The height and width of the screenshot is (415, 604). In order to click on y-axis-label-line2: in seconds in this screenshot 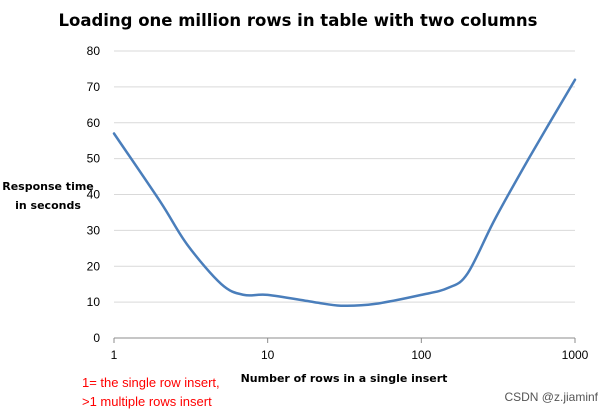, I will do `click(48, 205)`.